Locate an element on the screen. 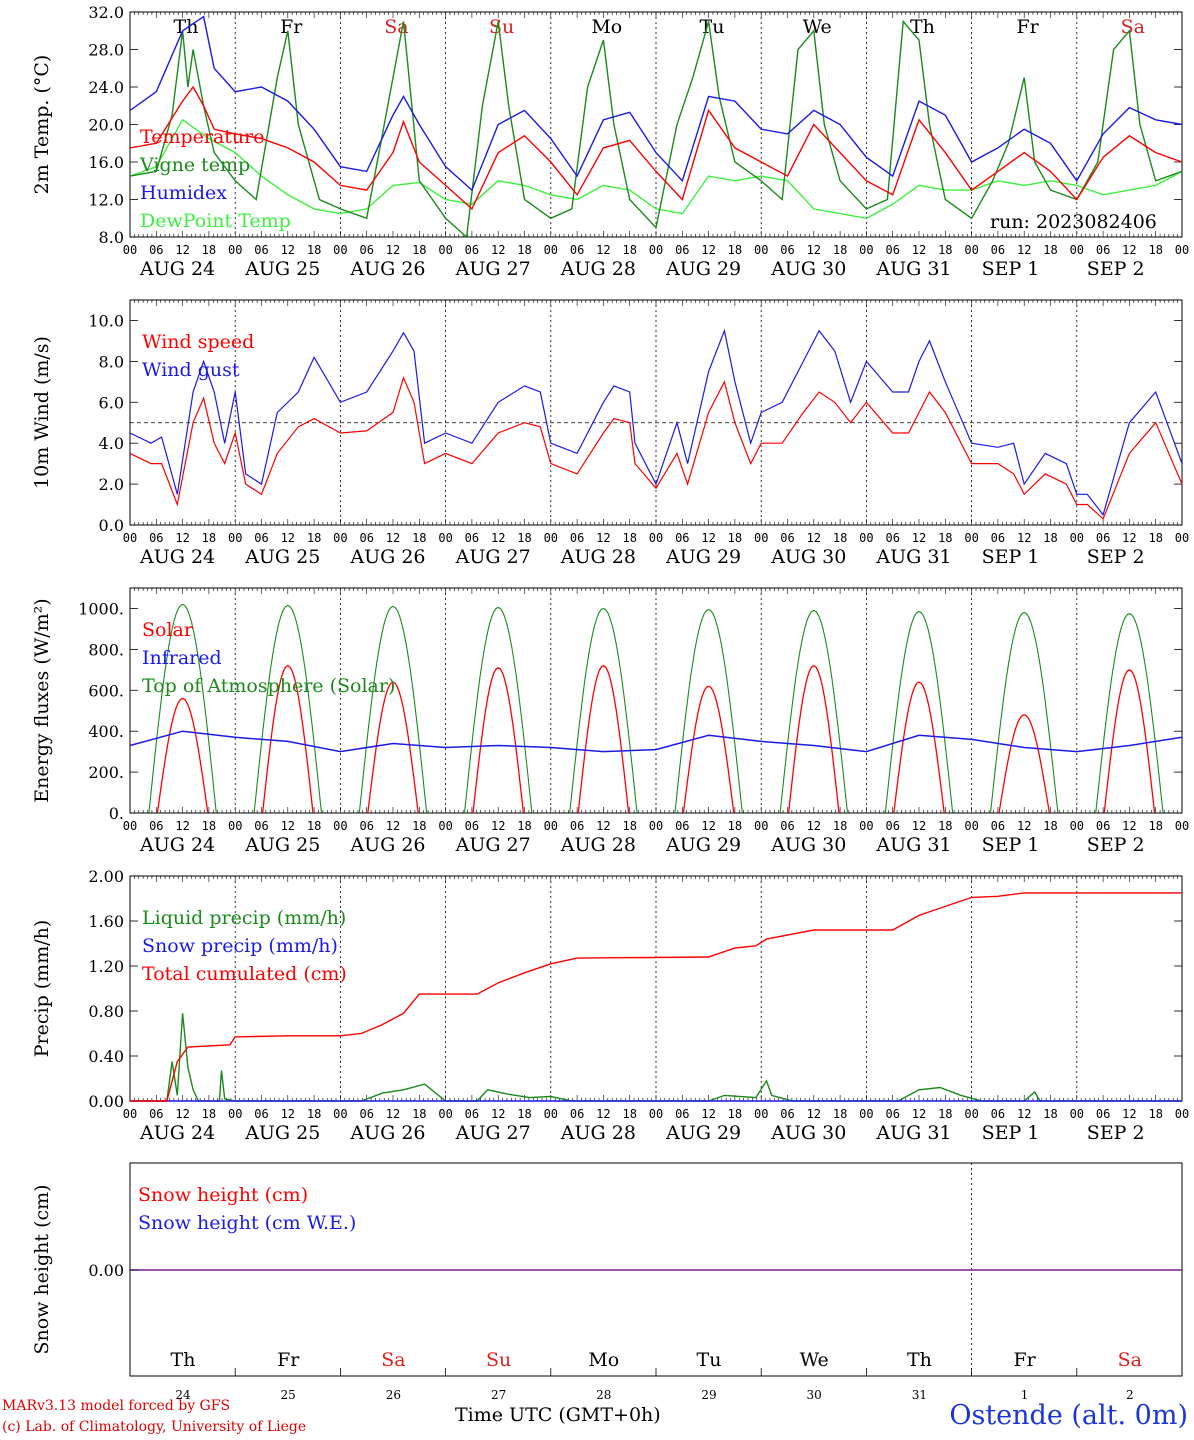 This screenshot has width=1194, height=1440. day-label: AUG 30 is located at coordinates (808, 557).